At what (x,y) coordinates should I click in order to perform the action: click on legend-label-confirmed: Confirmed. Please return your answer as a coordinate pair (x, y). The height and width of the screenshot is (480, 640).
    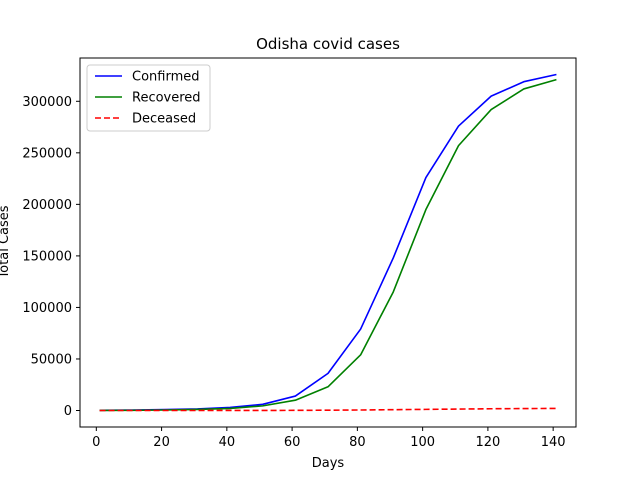
    Looking at the image, I should click on (166, 77).